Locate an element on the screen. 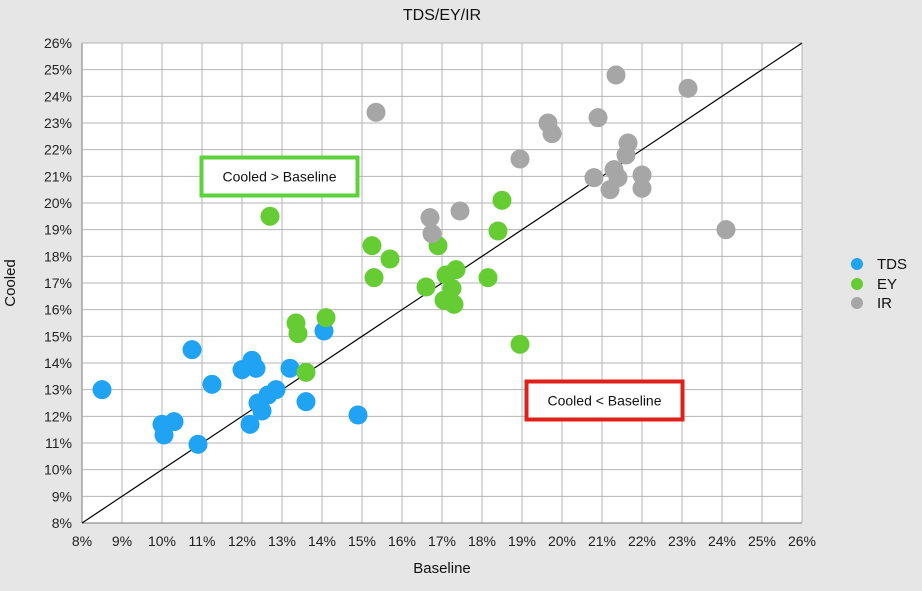 This screenshot has height=591, width=922. annotation-label-cooled-greater: Cooled > Baseline is located at coordinates (279, 177).